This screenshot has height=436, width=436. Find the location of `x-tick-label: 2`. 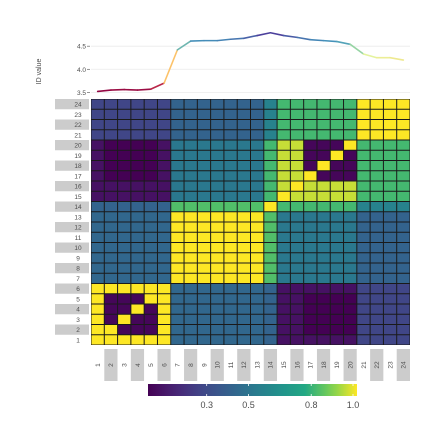

x-tick-label: 2 is located at coordinates (111, 365).